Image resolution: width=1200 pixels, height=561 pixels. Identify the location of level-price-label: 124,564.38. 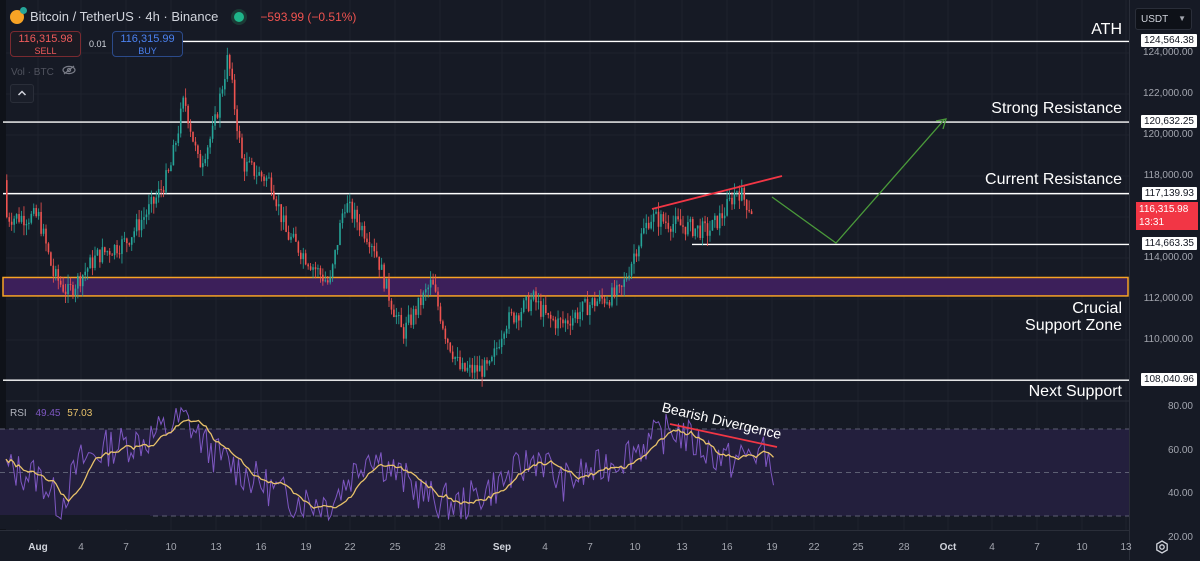
(1168, 41).